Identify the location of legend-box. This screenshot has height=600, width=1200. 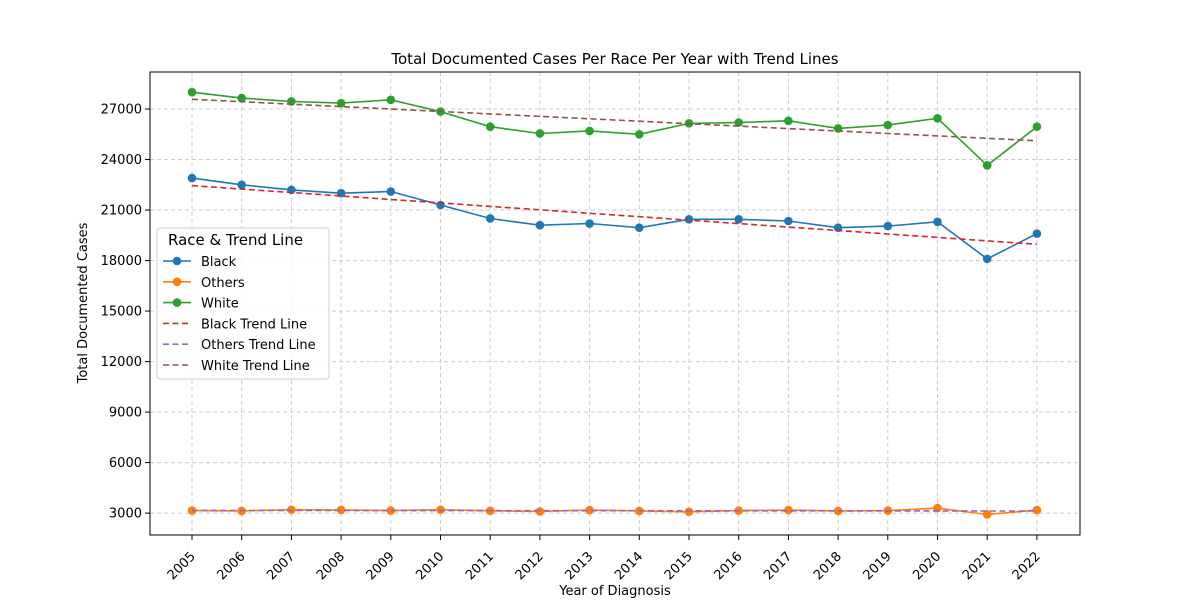
(243, 303).